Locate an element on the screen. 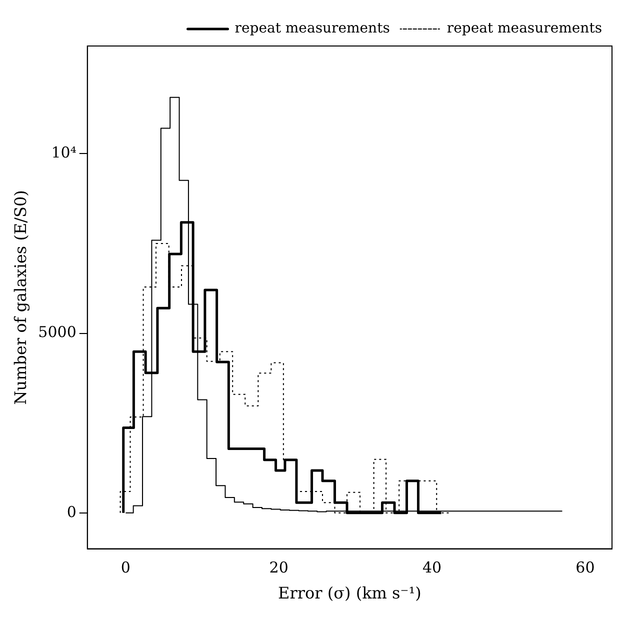 This screenshot has width=640, height=623. x-tick-label: 20 is located at coordinates (278, 567).